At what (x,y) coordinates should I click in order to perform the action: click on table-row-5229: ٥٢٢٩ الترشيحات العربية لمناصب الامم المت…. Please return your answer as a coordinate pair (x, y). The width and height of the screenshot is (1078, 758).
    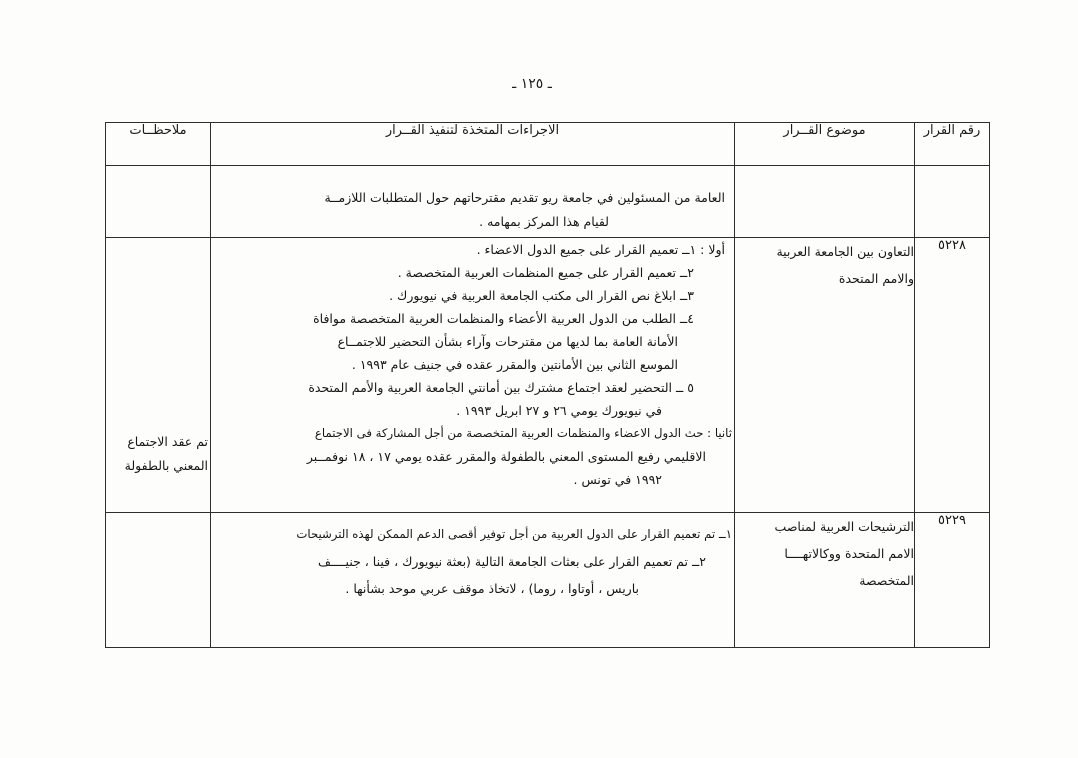
    Looking at the image, I should click on (547, 580).